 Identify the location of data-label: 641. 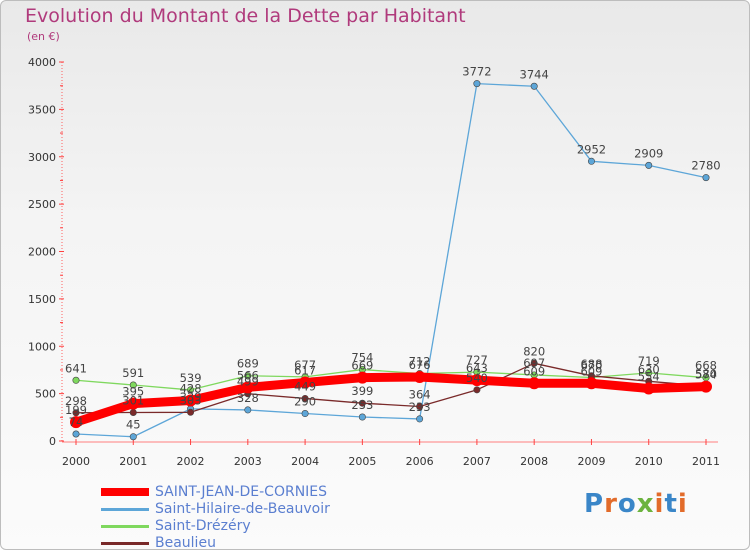
(76, 368).